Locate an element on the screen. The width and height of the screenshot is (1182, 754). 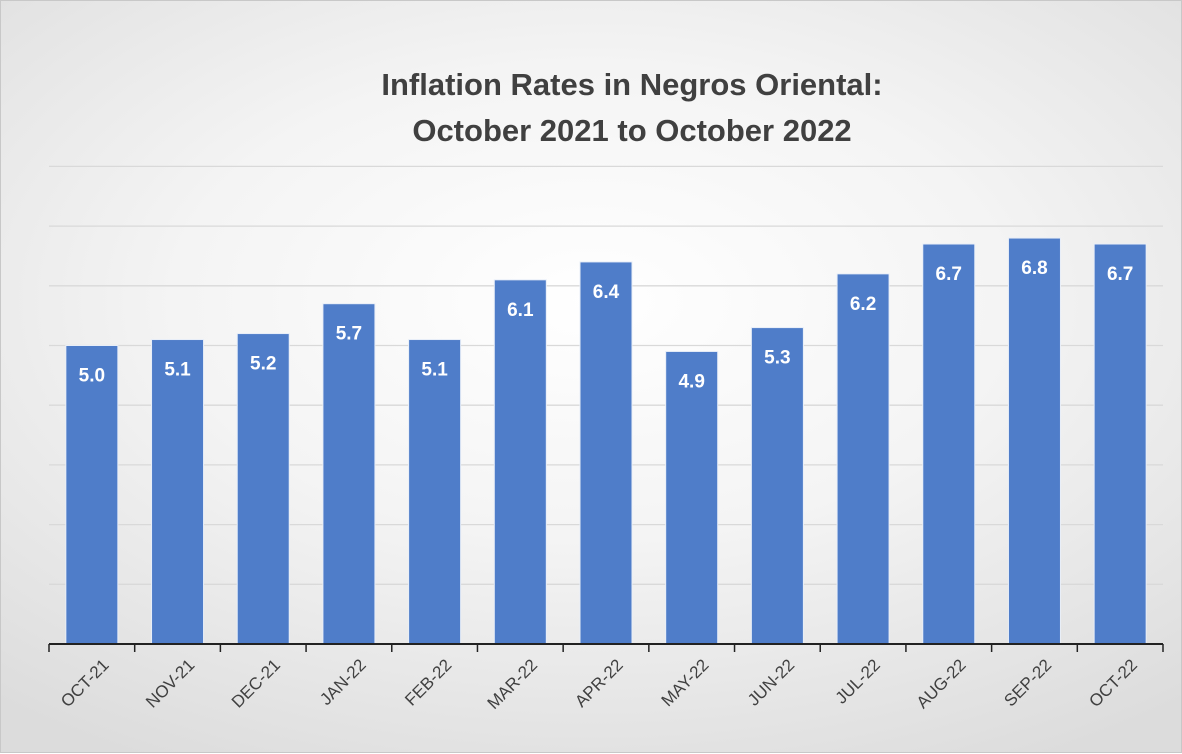
x-tick-label-jun-22: JUN-22 is located at coordinates (771, 682).